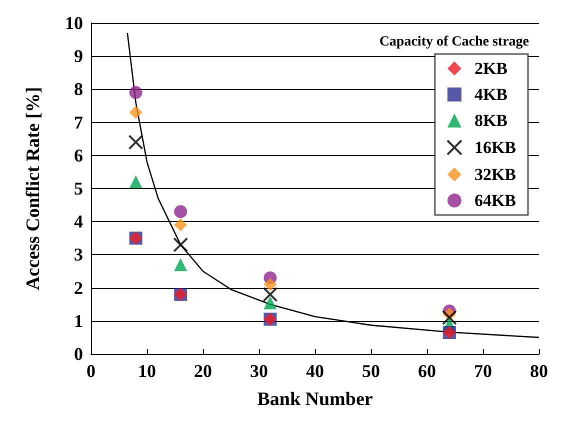  What do you see at coordinates (495, 174) in the screenshot?
I see `legend-label: 32KB` at bounding box center [495, 174].